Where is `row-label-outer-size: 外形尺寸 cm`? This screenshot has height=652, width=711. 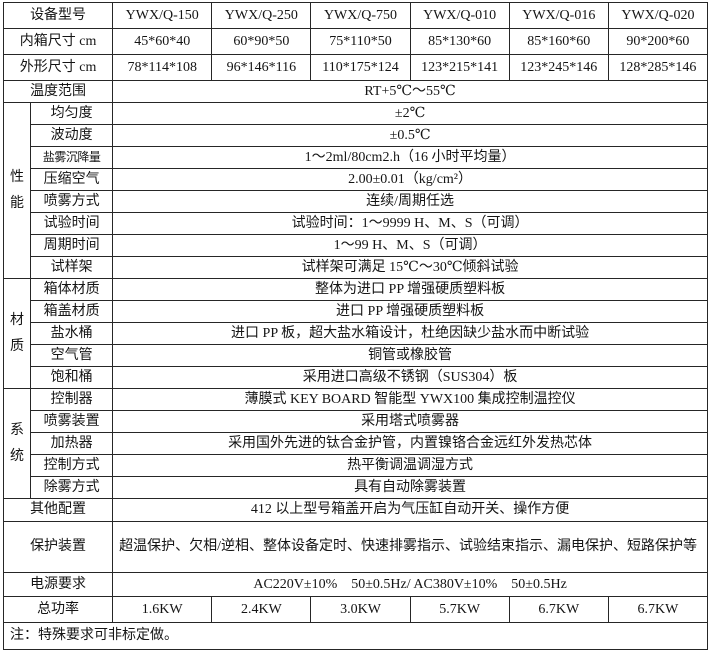 row-label-outer-size: 外形尺寸 cm is located at coordinates (58, 67).